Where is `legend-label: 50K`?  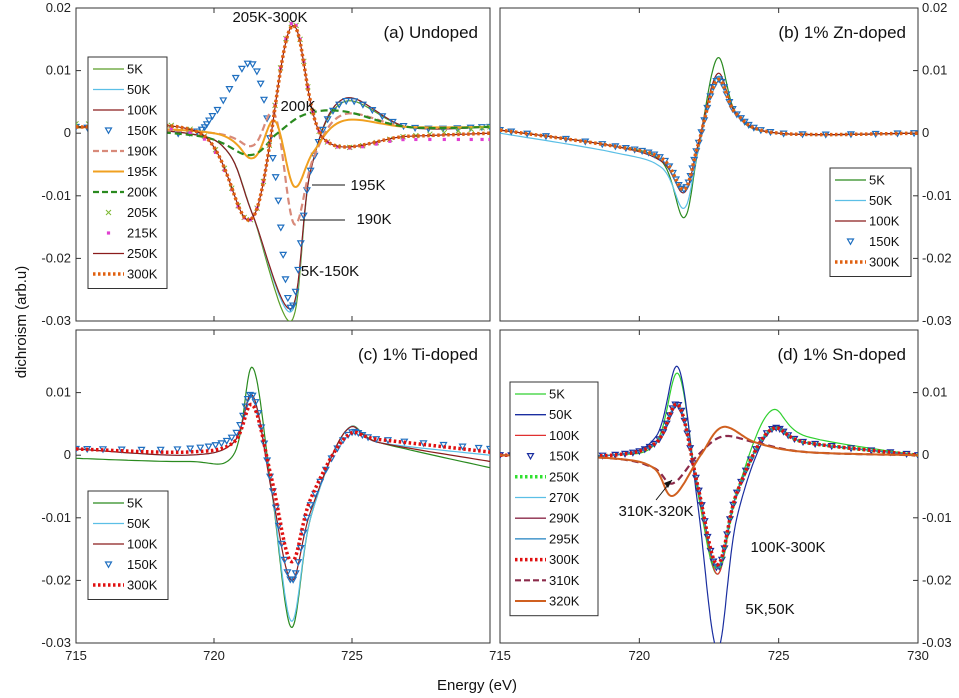
legend-label: 50K is located at coordinates (880, 200).